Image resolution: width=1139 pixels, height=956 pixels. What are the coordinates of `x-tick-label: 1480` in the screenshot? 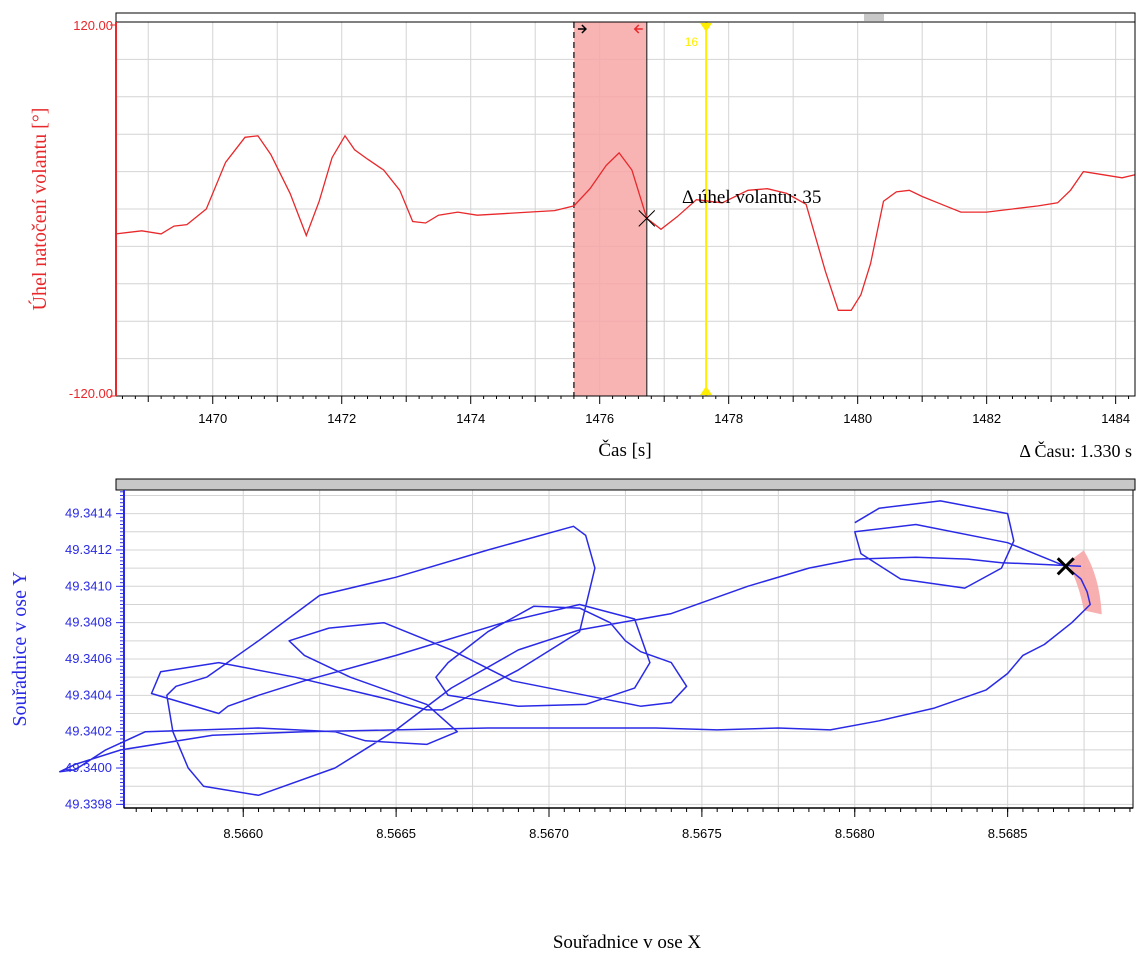 It's located at (857, 418).